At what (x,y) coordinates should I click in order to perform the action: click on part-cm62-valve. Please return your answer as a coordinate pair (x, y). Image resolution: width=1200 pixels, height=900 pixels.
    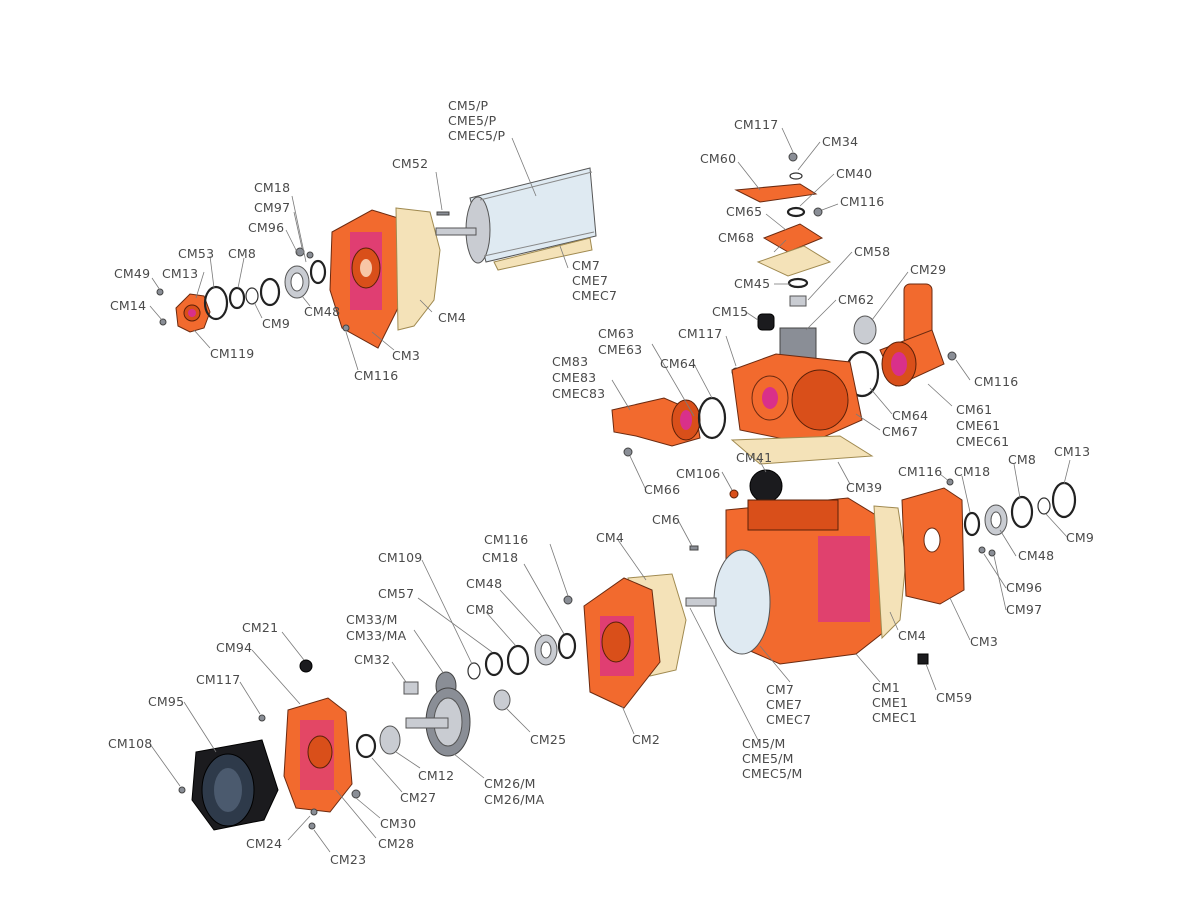
    Looking at the image, I should click on (865, 330).